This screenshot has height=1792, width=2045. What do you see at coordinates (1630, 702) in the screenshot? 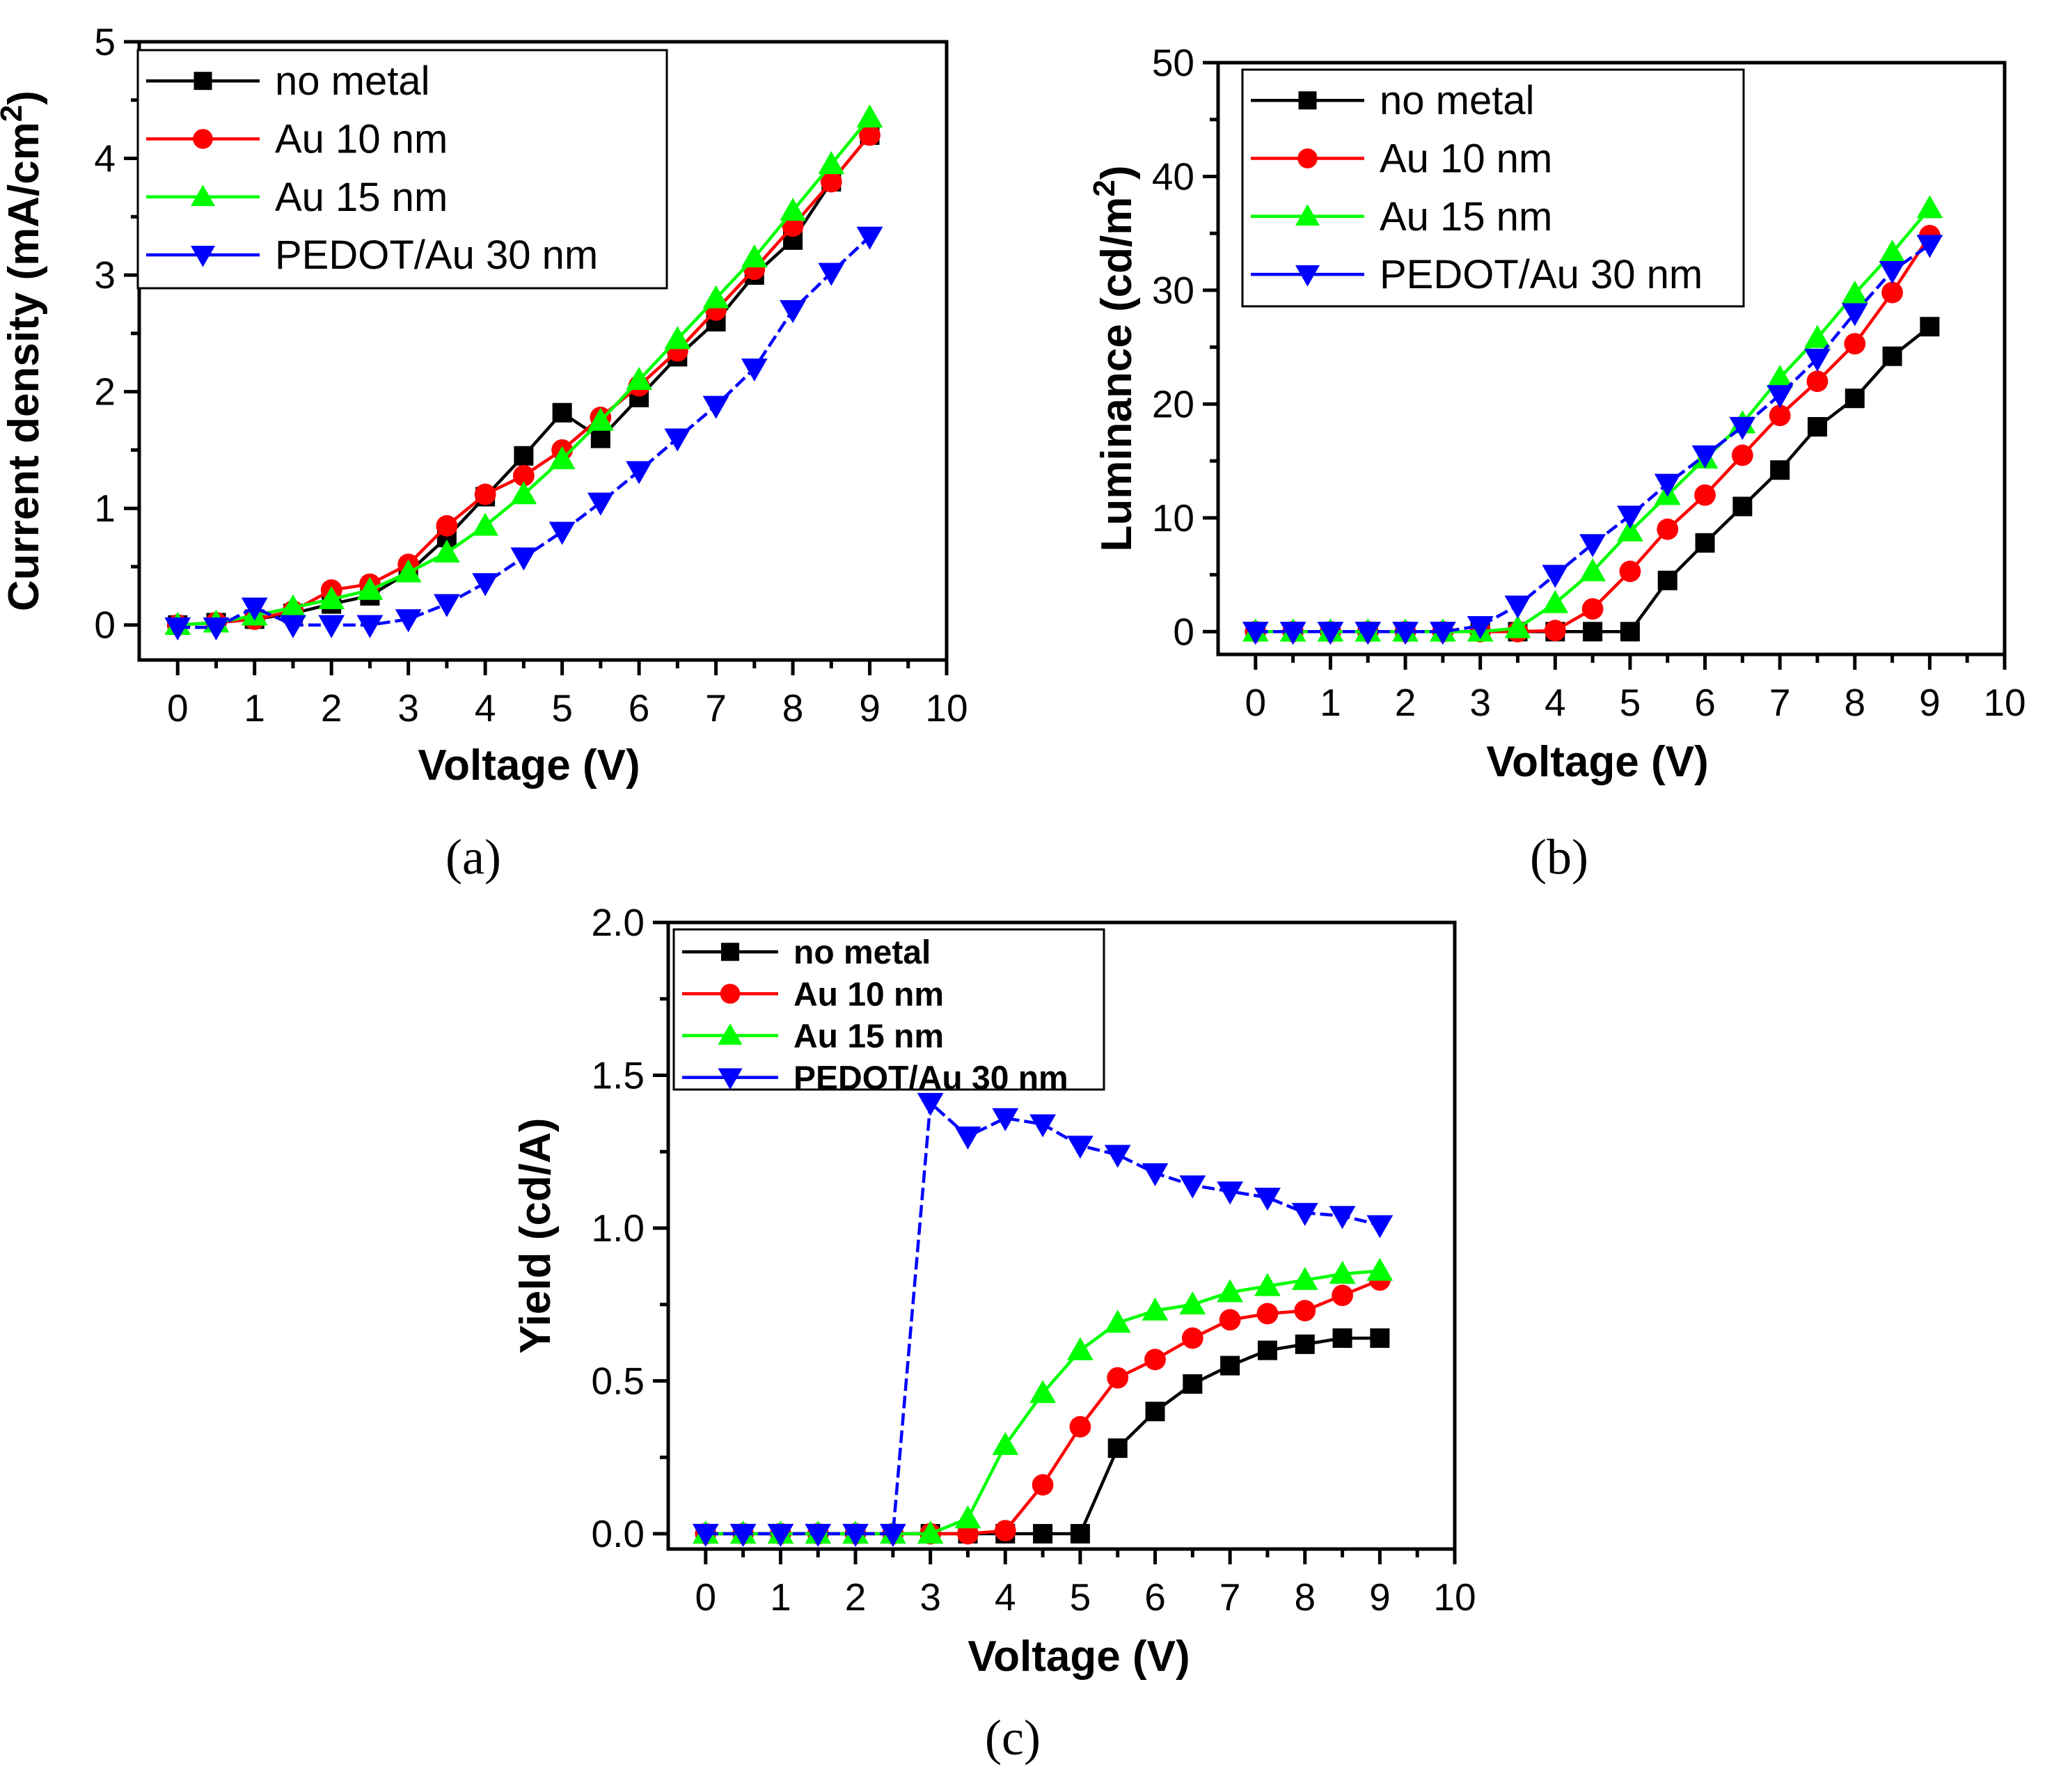
I see `x-tick-label: 5` at bounding box center [1630, 702].